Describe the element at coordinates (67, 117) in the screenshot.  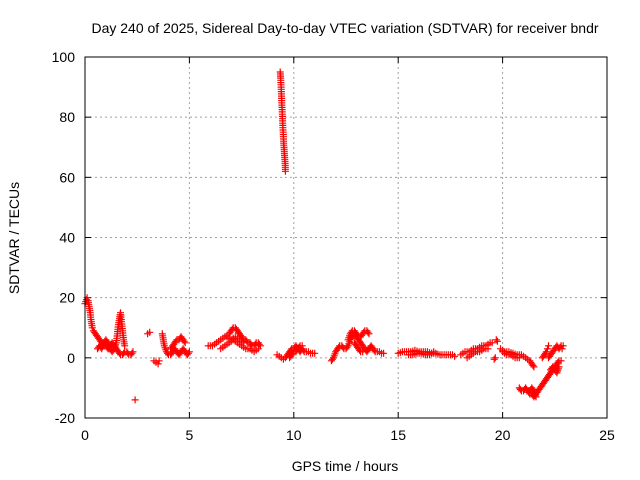
I see `y-tick-label: 80` at that location.